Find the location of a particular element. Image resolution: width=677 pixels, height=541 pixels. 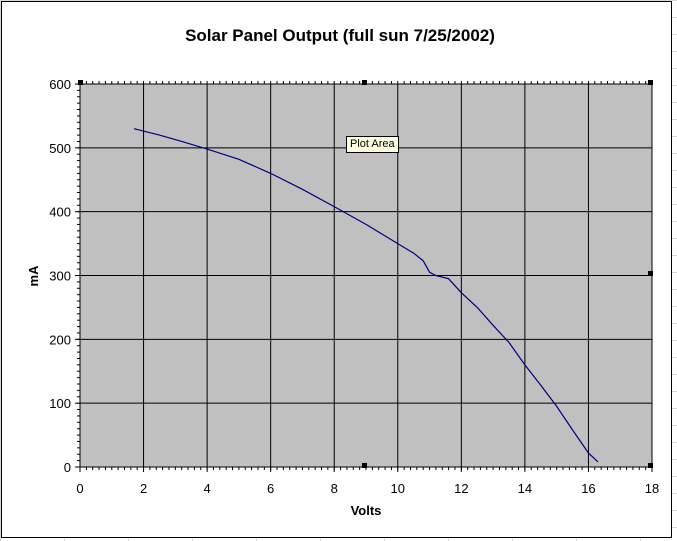

x-axis-title: Volts is located at coordinates (366, 510).